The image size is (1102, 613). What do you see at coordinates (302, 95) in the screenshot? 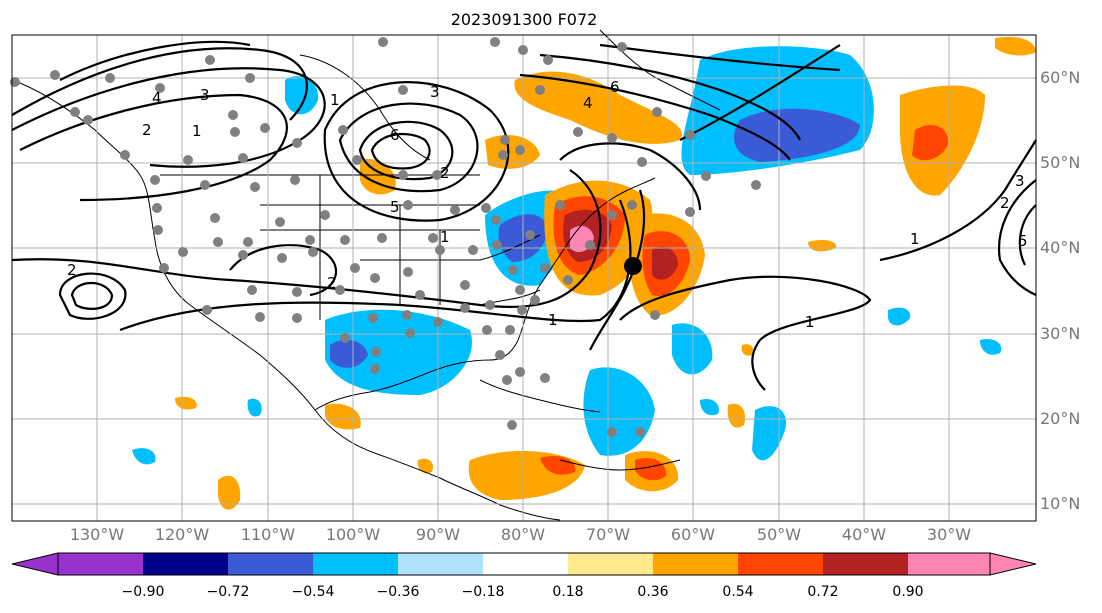
I see `field-blue-canada` at bounding box center [302, 95].